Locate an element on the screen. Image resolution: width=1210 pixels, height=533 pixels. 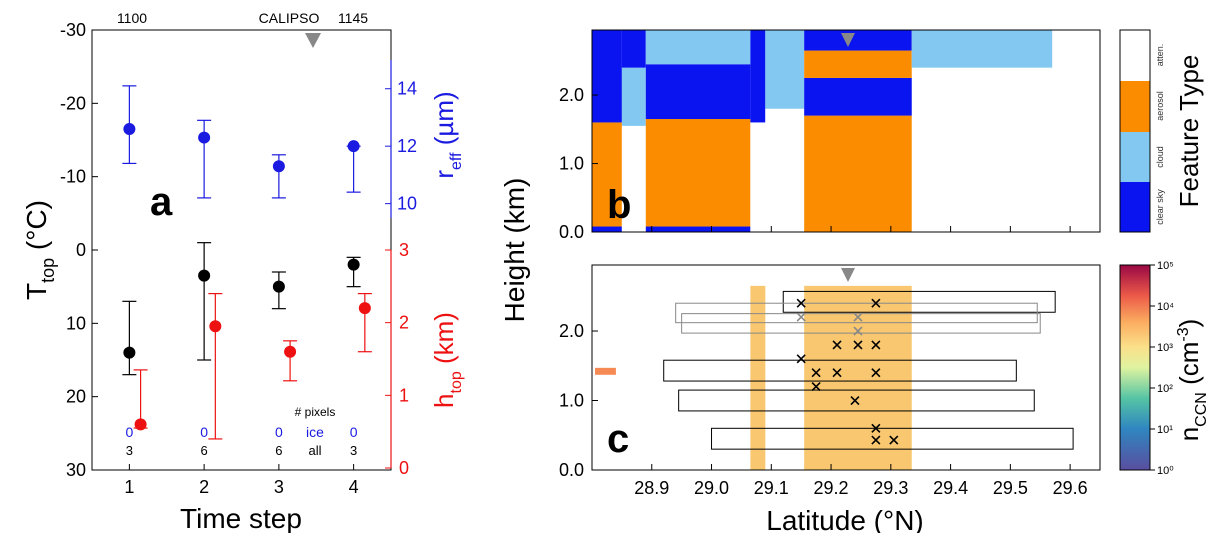
pixels-ice-label: ice is located at coordinates (315, 432).